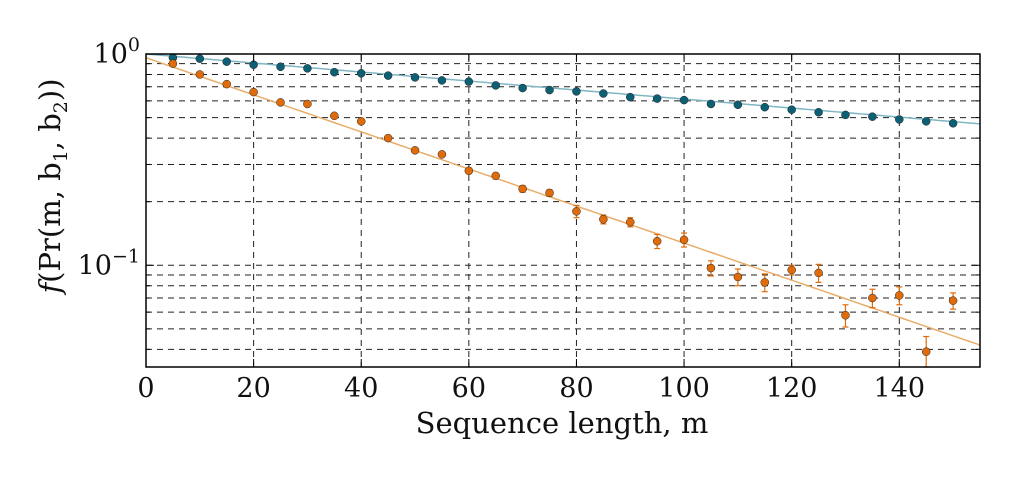 The height and width of the screenshot is (480, 1017). I want to click on x-tick-label: 100, so click(684, 388).